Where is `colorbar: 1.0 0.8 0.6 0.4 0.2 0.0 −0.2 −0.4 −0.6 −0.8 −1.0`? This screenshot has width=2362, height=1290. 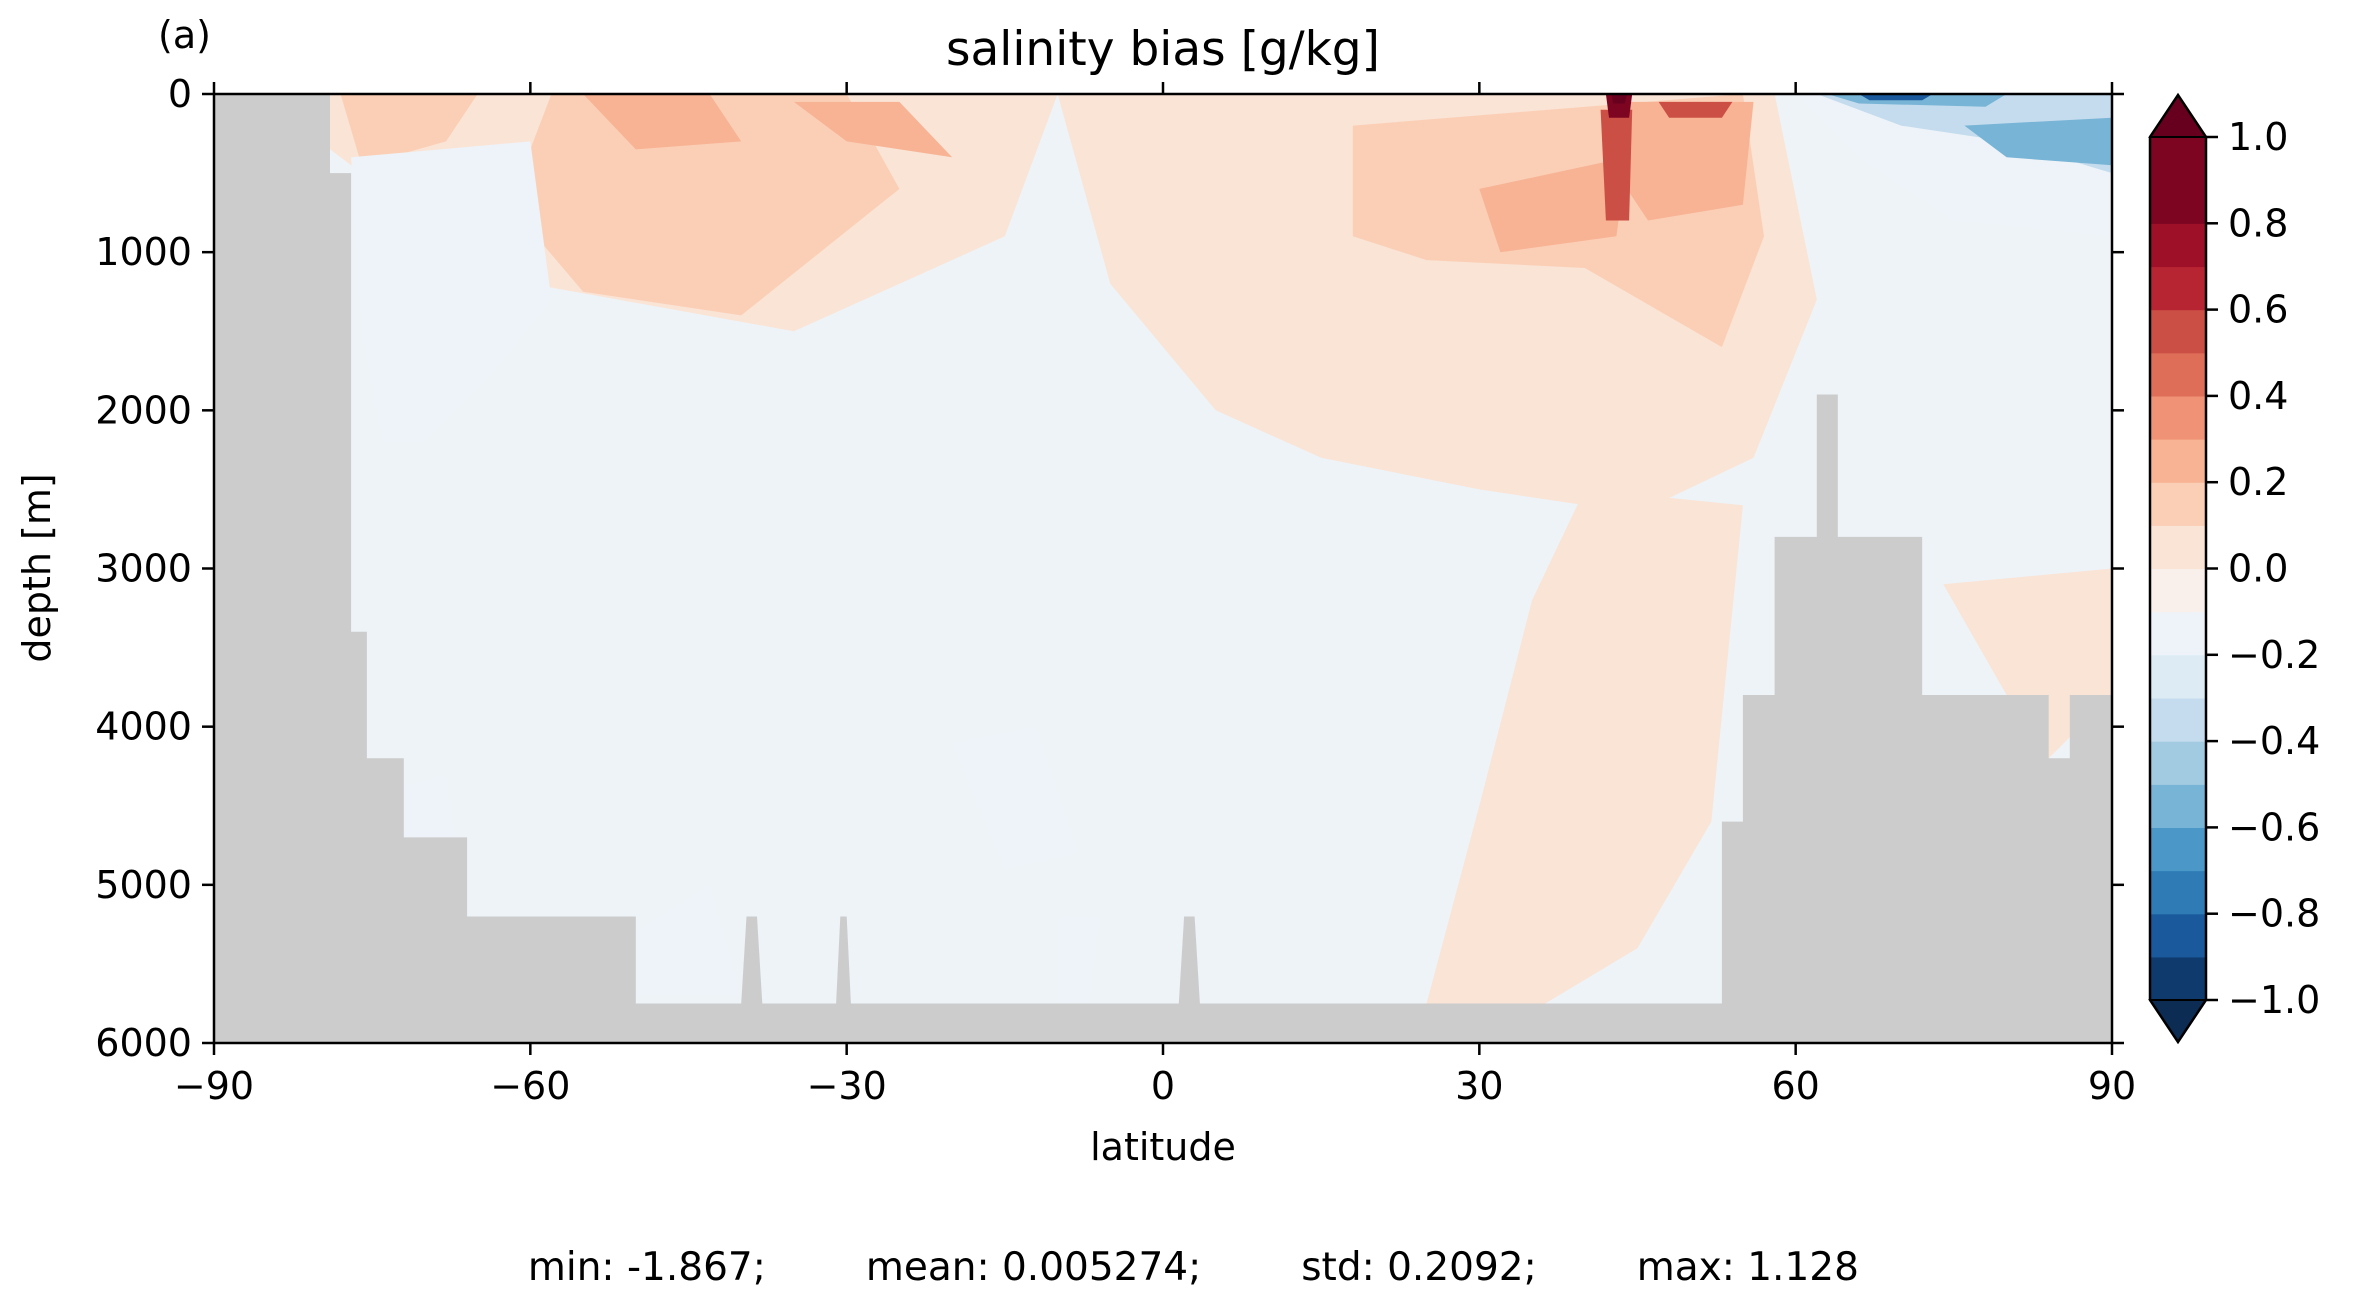
colorbar: 1.0 0.8 0.6 0.4 0.2 0.0 −0.2 −0.4 −0.6 −0.8 −1.0 is located at coordinates (2234, 568).